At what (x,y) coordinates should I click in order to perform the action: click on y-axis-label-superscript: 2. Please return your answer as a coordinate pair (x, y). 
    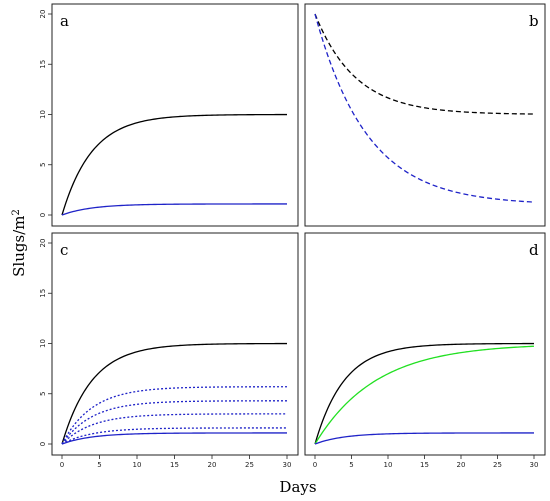
    Looking at the image, I should click on (16, 212).